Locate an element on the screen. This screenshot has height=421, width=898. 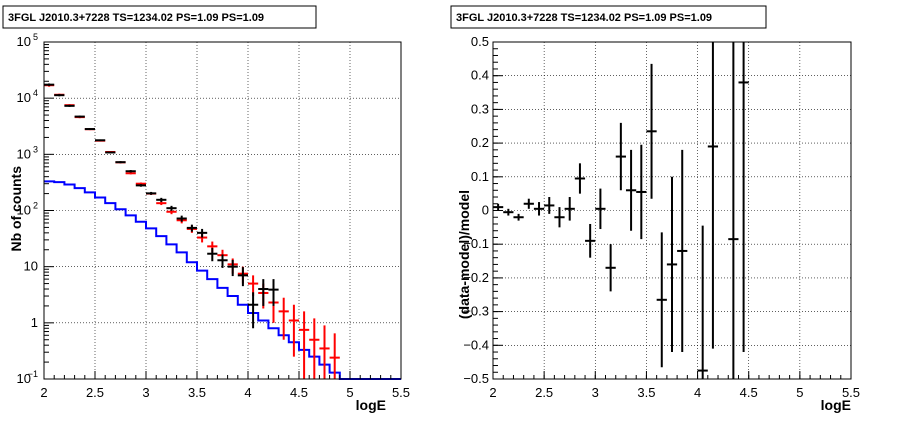
y-tick-label: 1 is located at coordinates (34, 322).